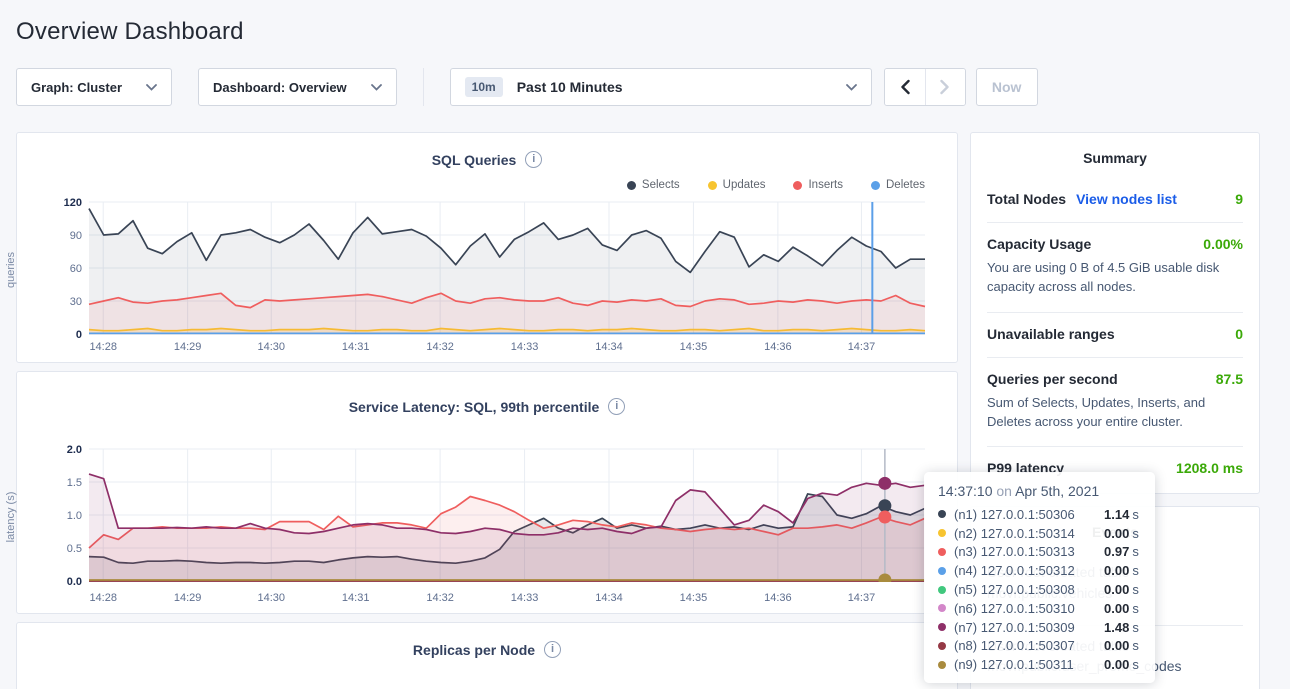  Describe the element at coordinates (73, 203) in the screenshot. I see `svg-text: 120` at that location.